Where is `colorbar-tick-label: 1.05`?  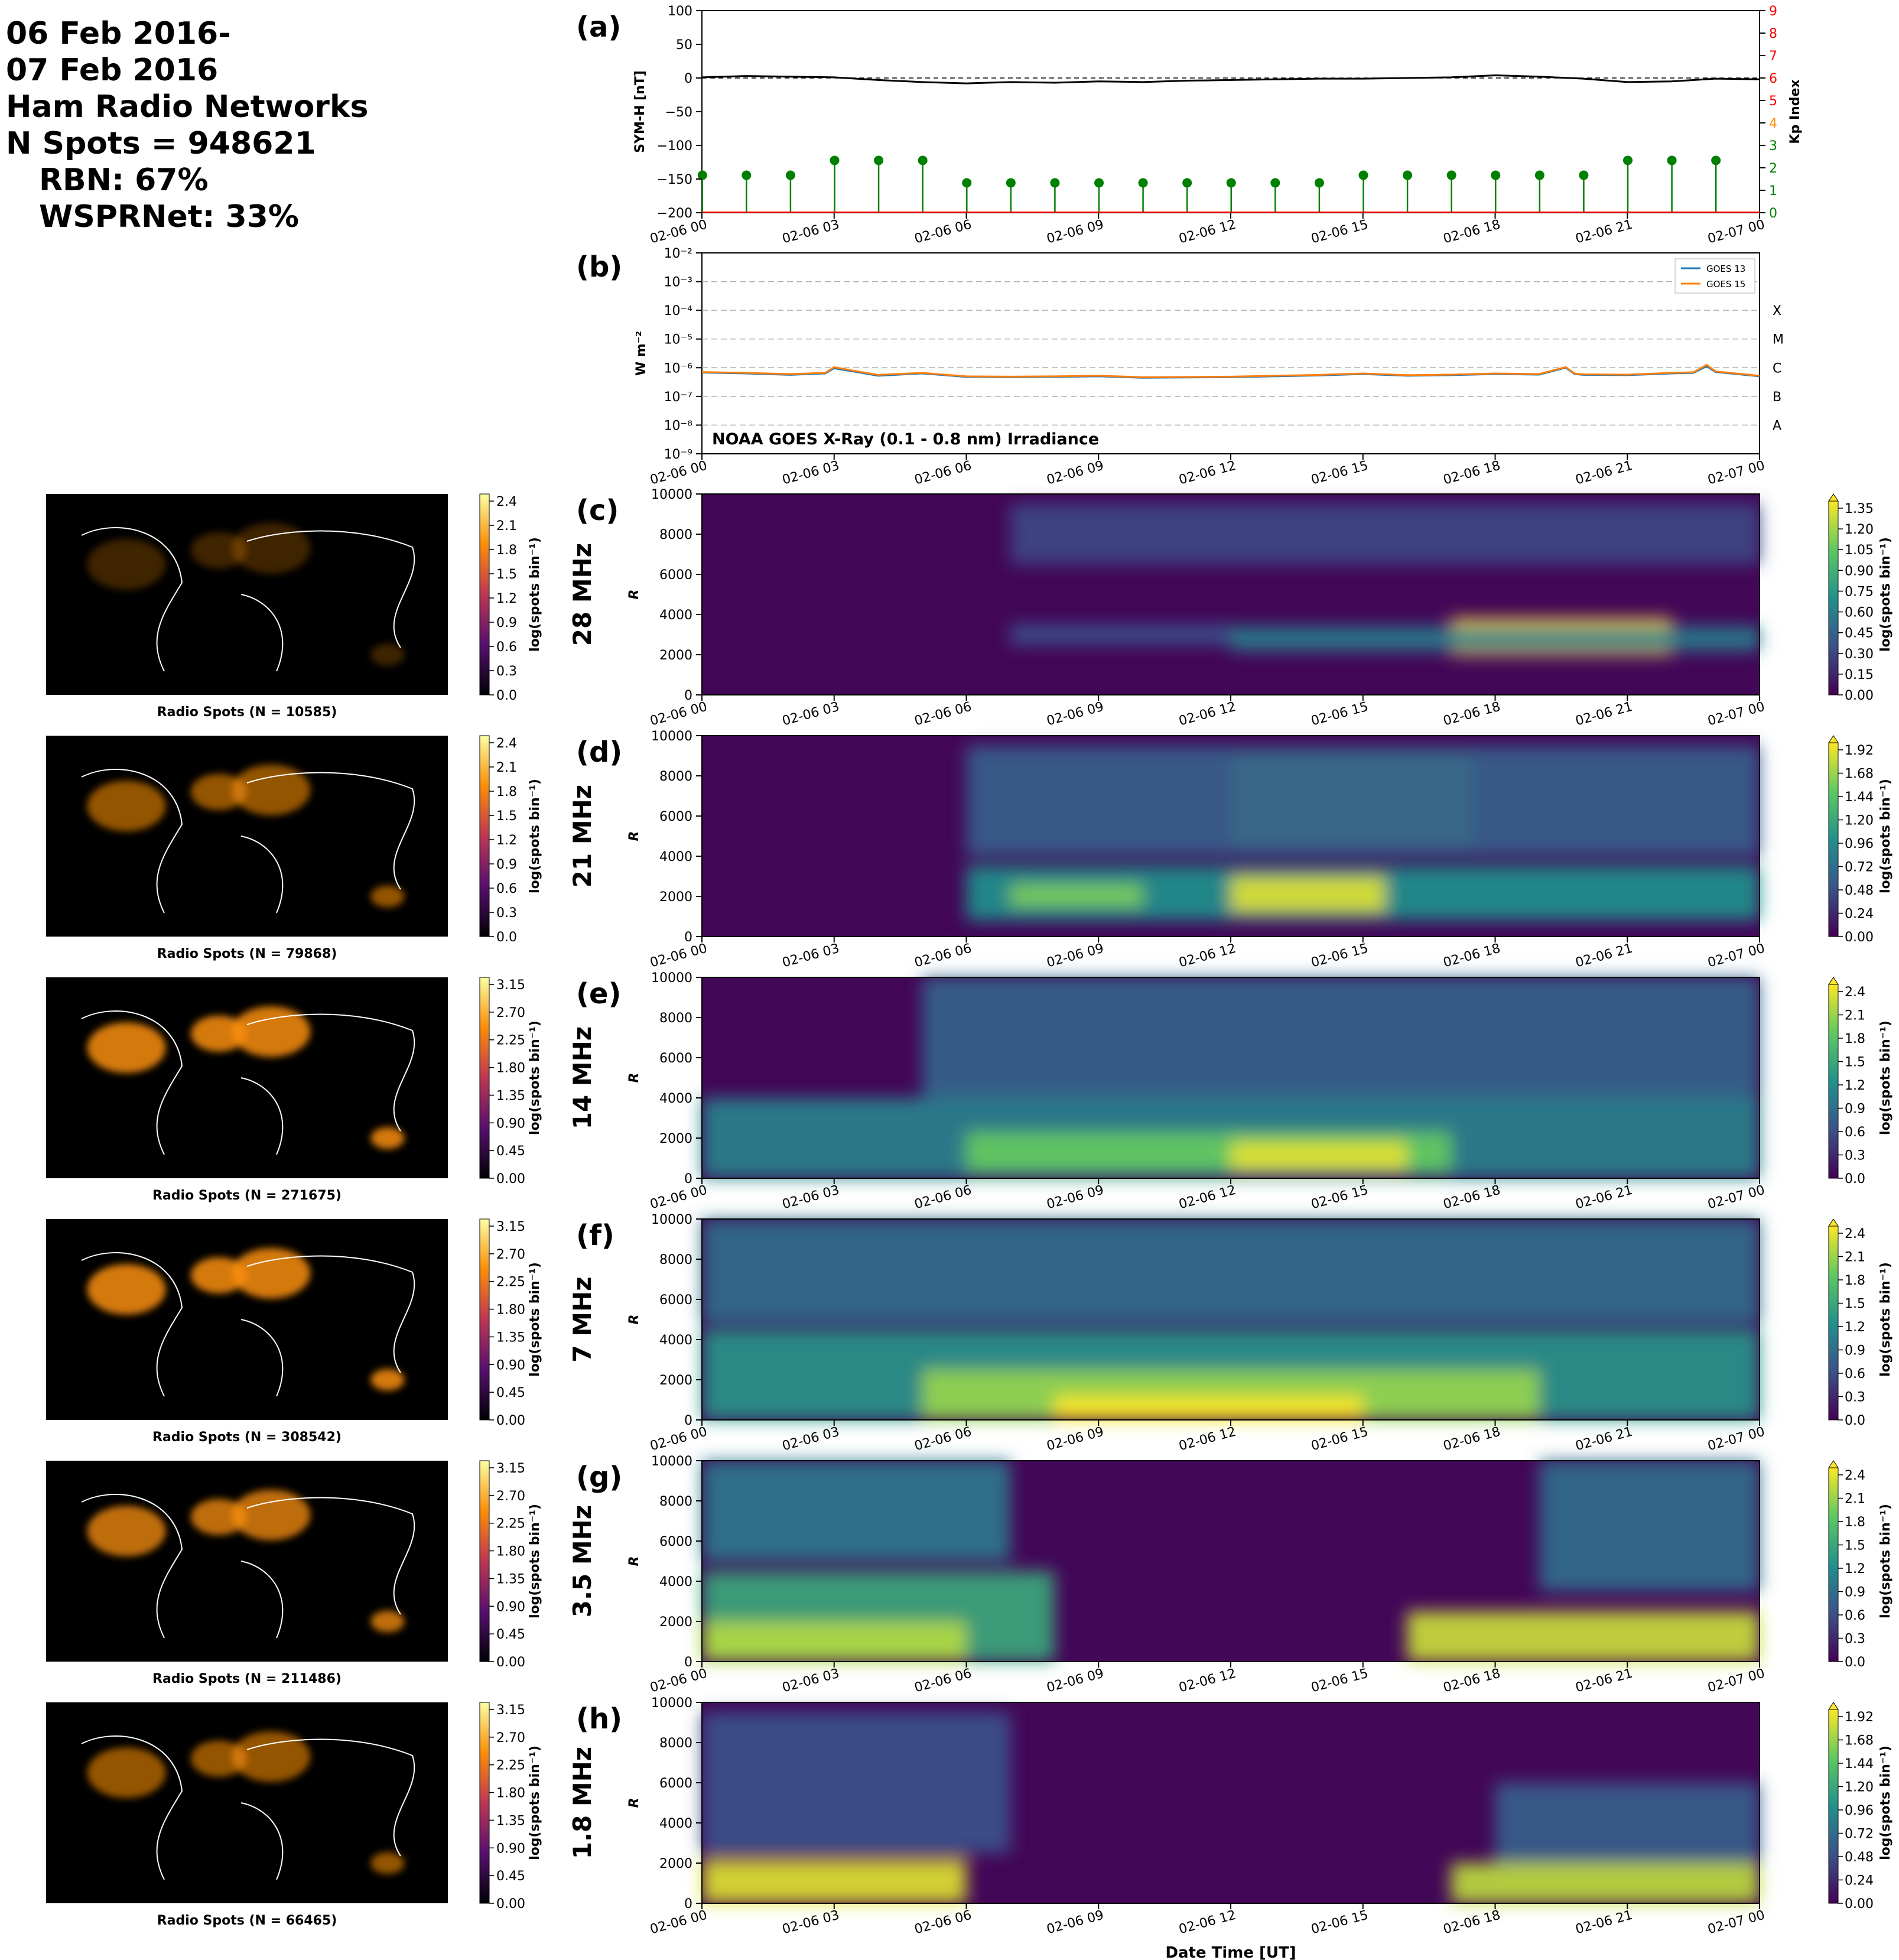 colorbar-tick-label: 1.05 is located at coordinates (1859, 550).